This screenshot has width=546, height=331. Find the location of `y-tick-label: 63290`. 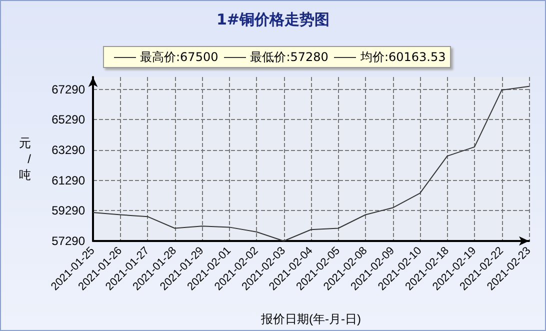

y-tick-label: 63290 is located at coordinates (69, 149).